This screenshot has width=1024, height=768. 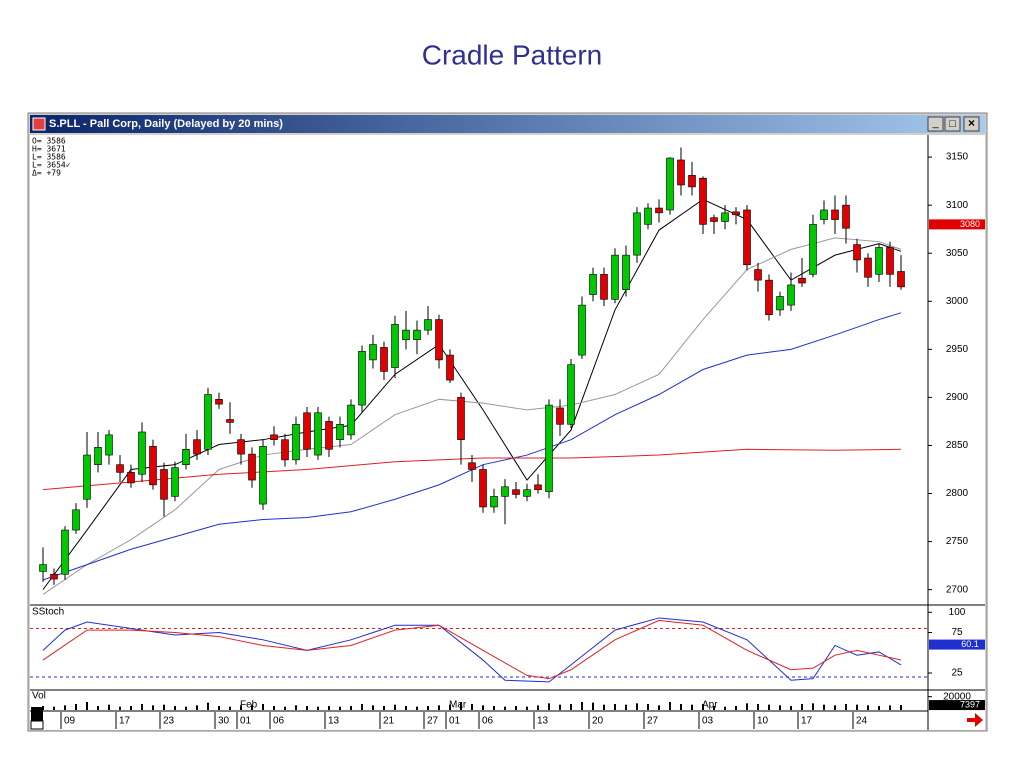 I want to click on maximize-glyph: □, so click(x=952, y=124).